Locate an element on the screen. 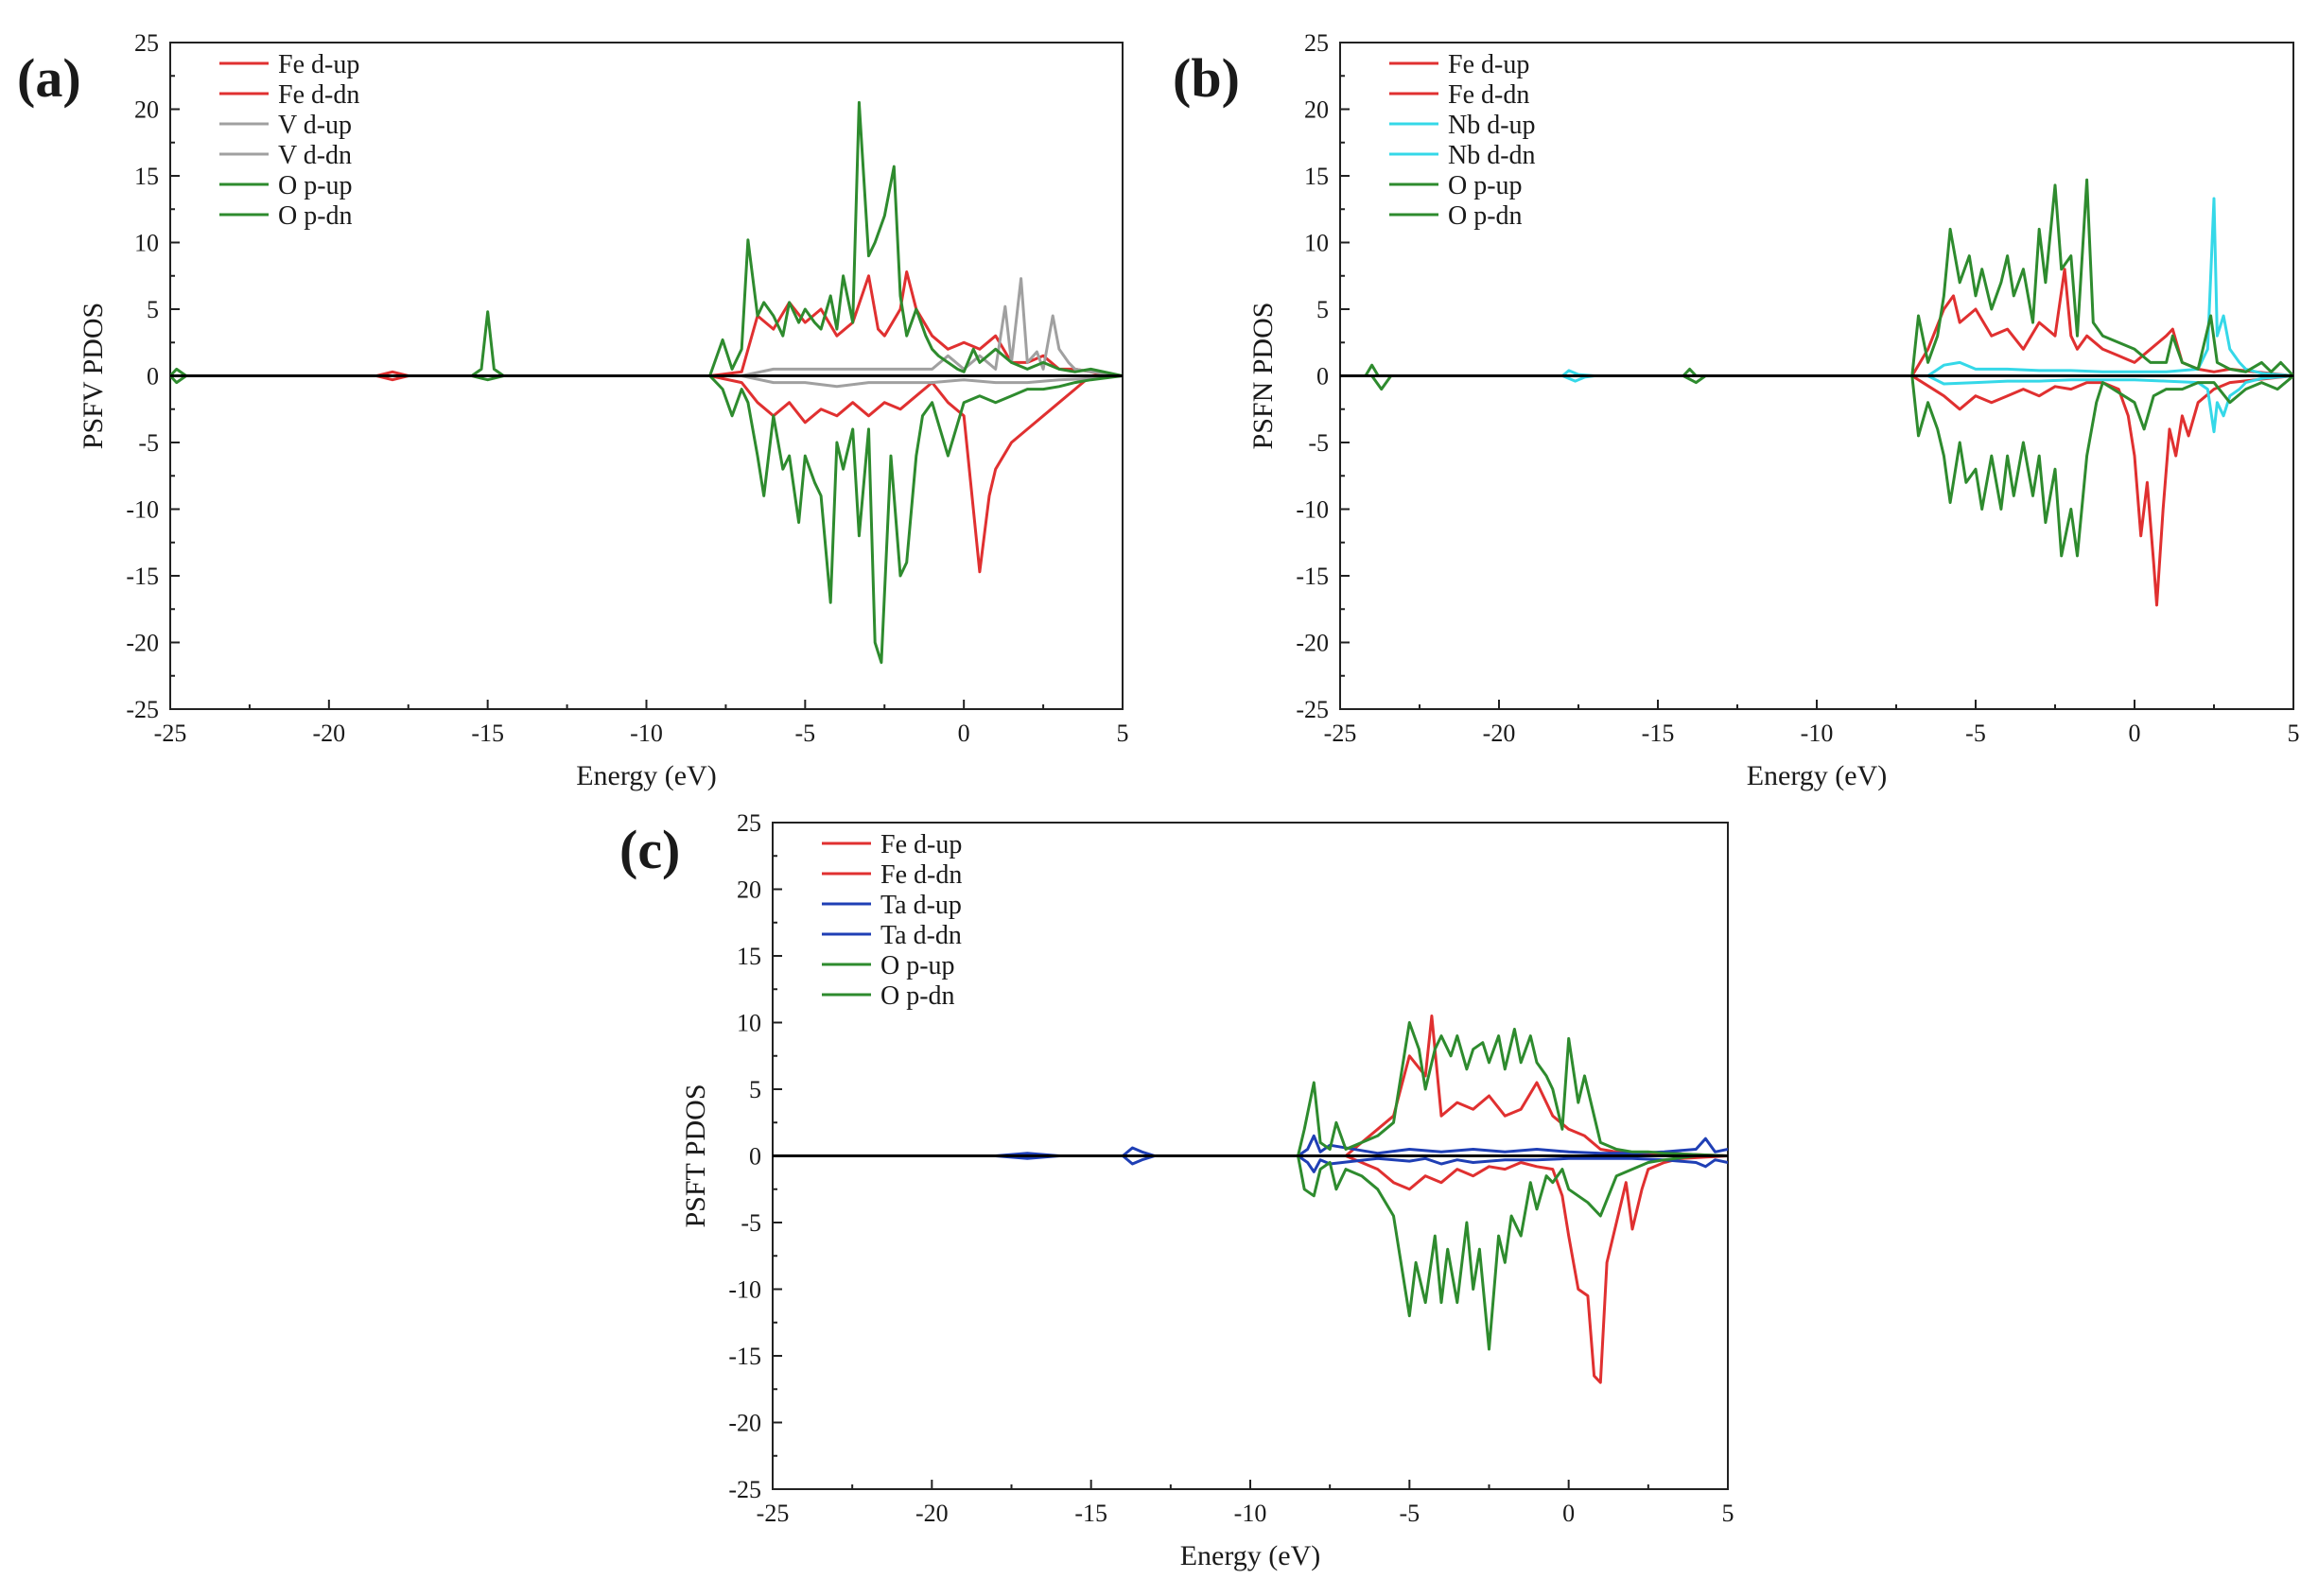  series-line-v-d-up is located at coordinates (646, 327).